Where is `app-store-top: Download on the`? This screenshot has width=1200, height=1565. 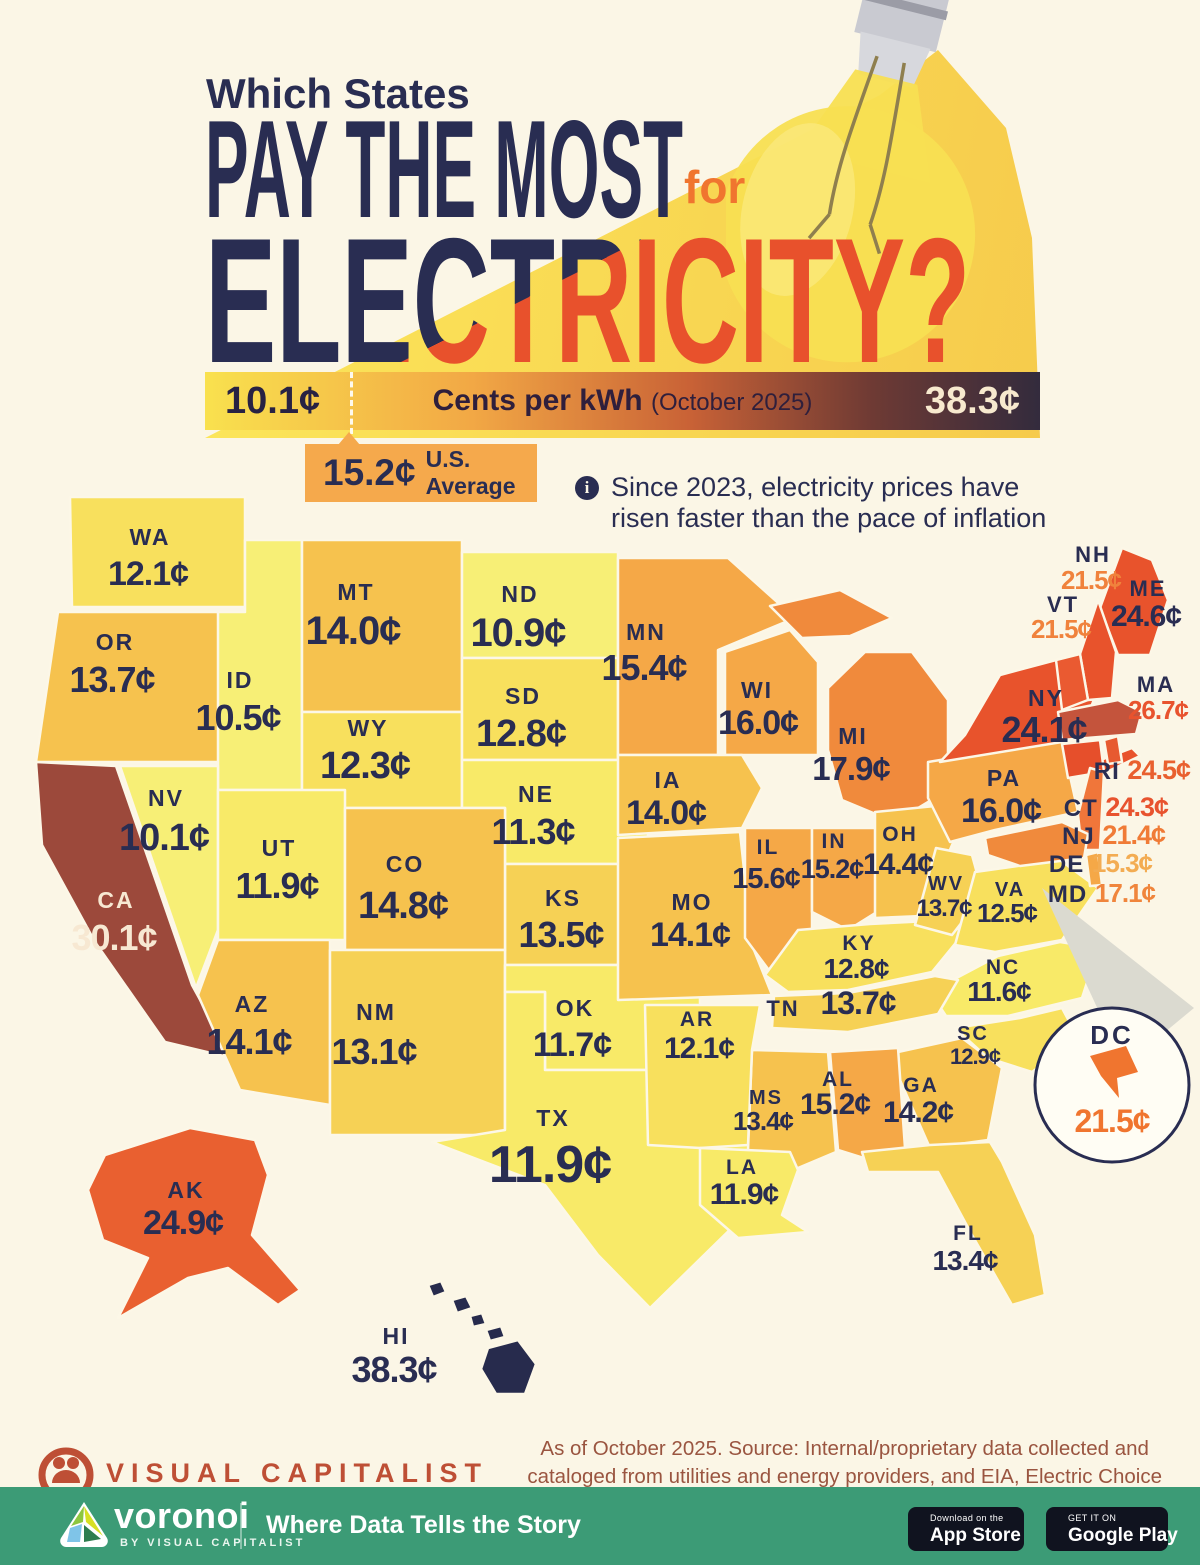
app-store-top: Download on the is located at coordinates (967, 1517).